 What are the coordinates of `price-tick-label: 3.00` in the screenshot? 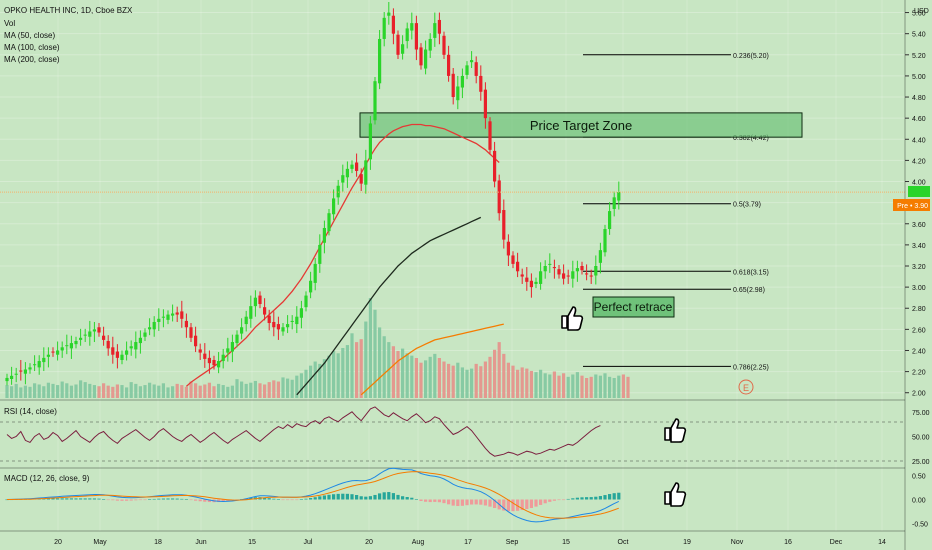 It's located at (919, 288).